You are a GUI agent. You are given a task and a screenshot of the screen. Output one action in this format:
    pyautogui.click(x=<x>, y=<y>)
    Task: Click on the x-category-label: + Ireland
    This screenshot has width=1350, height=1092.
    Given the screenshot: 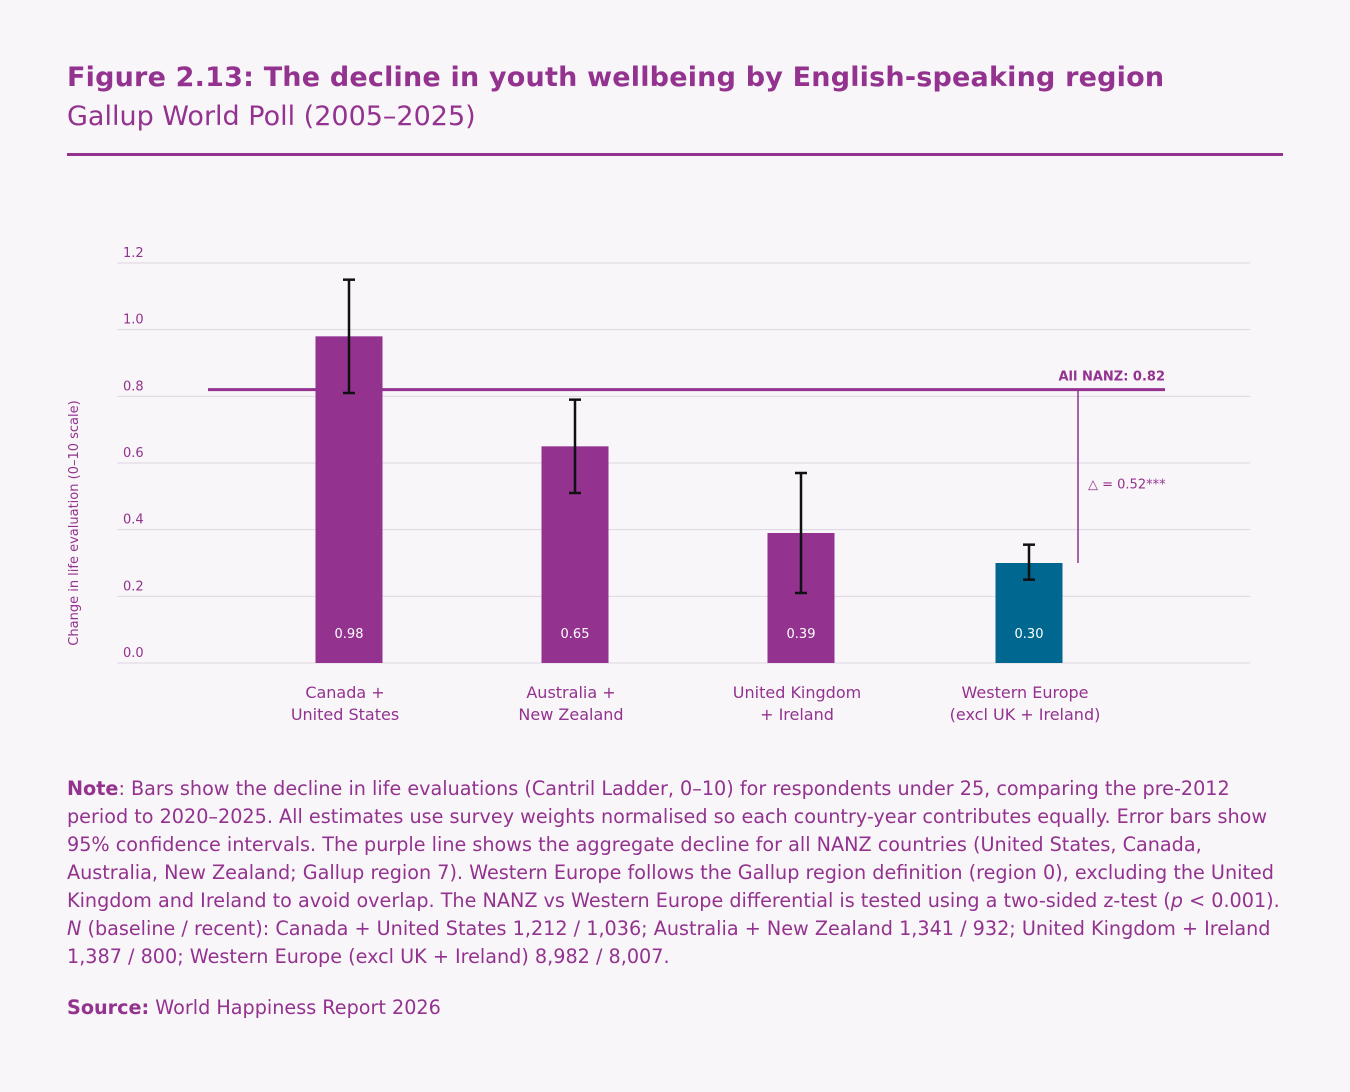 What is the action you would take?
    pyautogui.click(x=797, y=714)
    